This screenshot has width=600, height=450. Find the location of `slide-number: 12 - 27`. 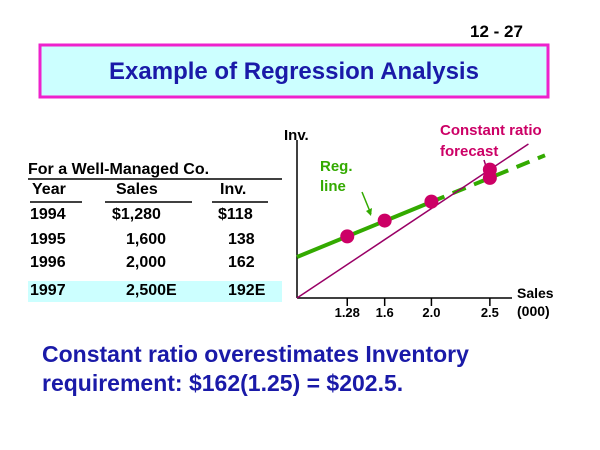

slide-number: 12 - 27 is located at coordinates (496, 31).